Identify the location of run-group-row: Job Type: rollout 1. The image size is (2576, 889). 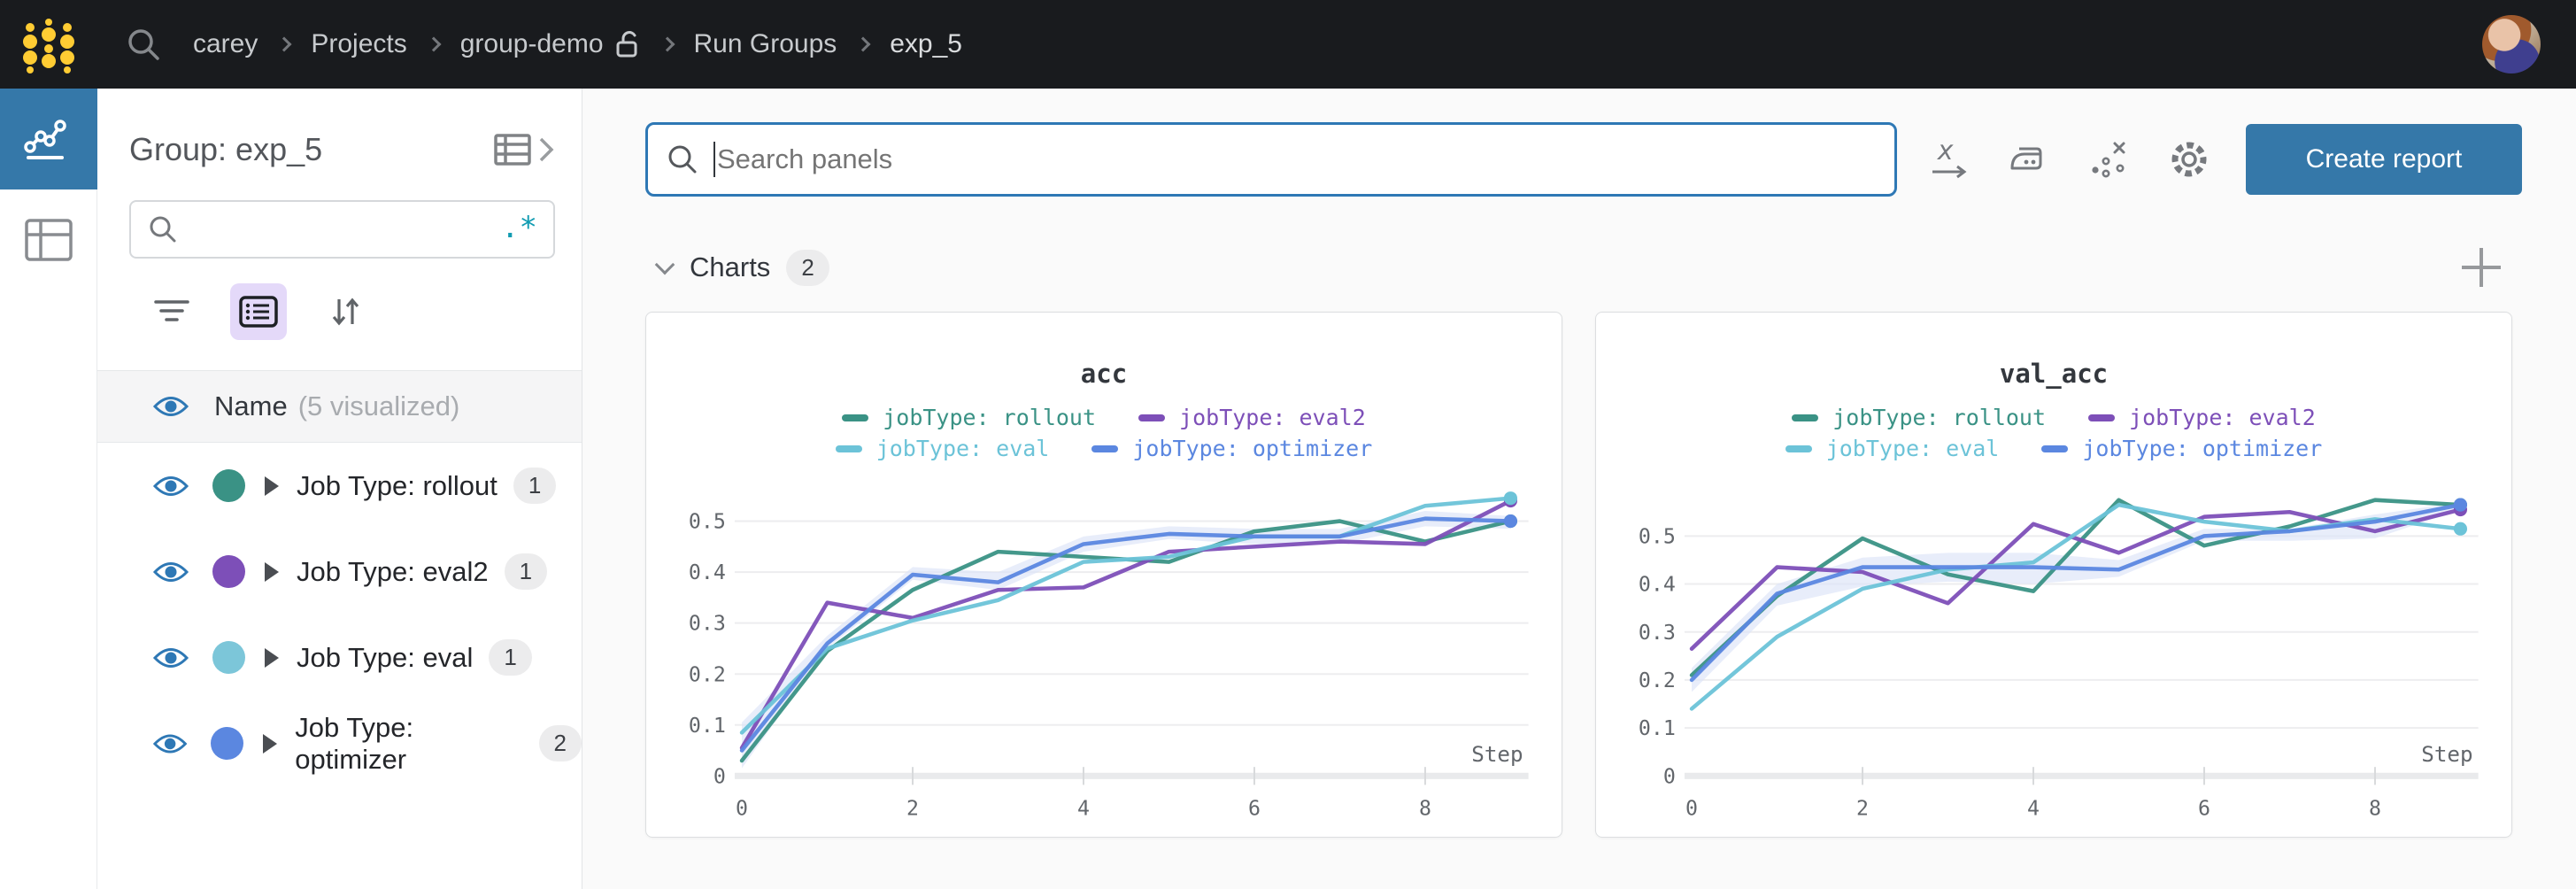
(339, 486).